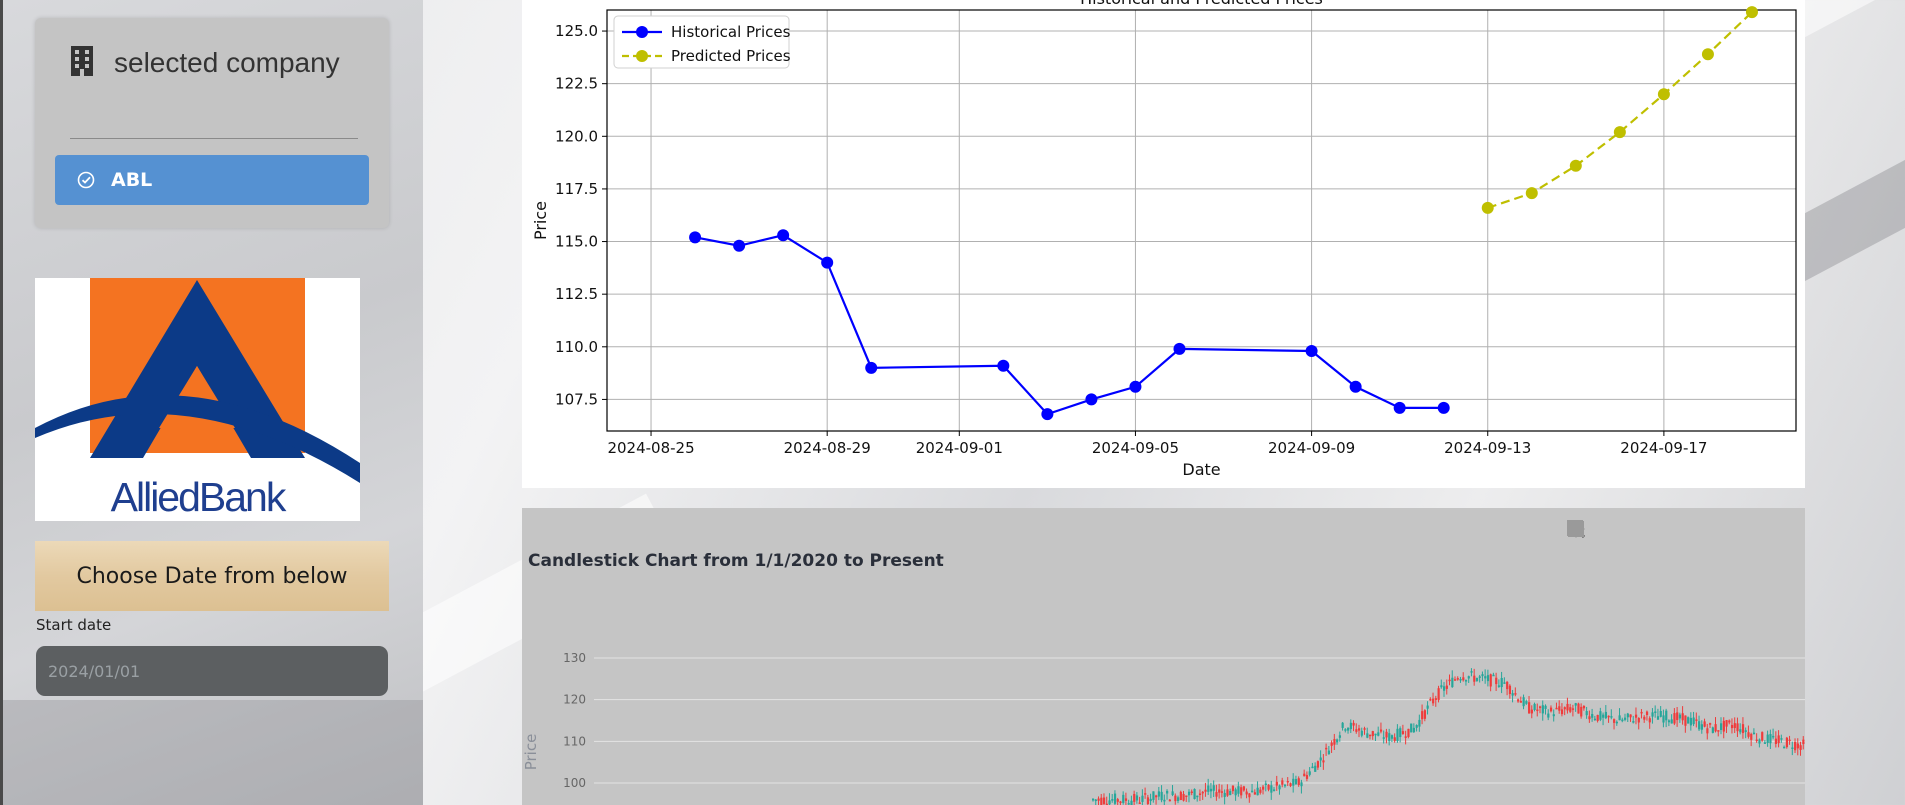 The height and width of the screenshot is (805, 1905). What do you see at coordinates (702, 42) in the screenshot?
I see `chart-legend: Historical Prices Predicted Prices` at bounding box center [702, 42].